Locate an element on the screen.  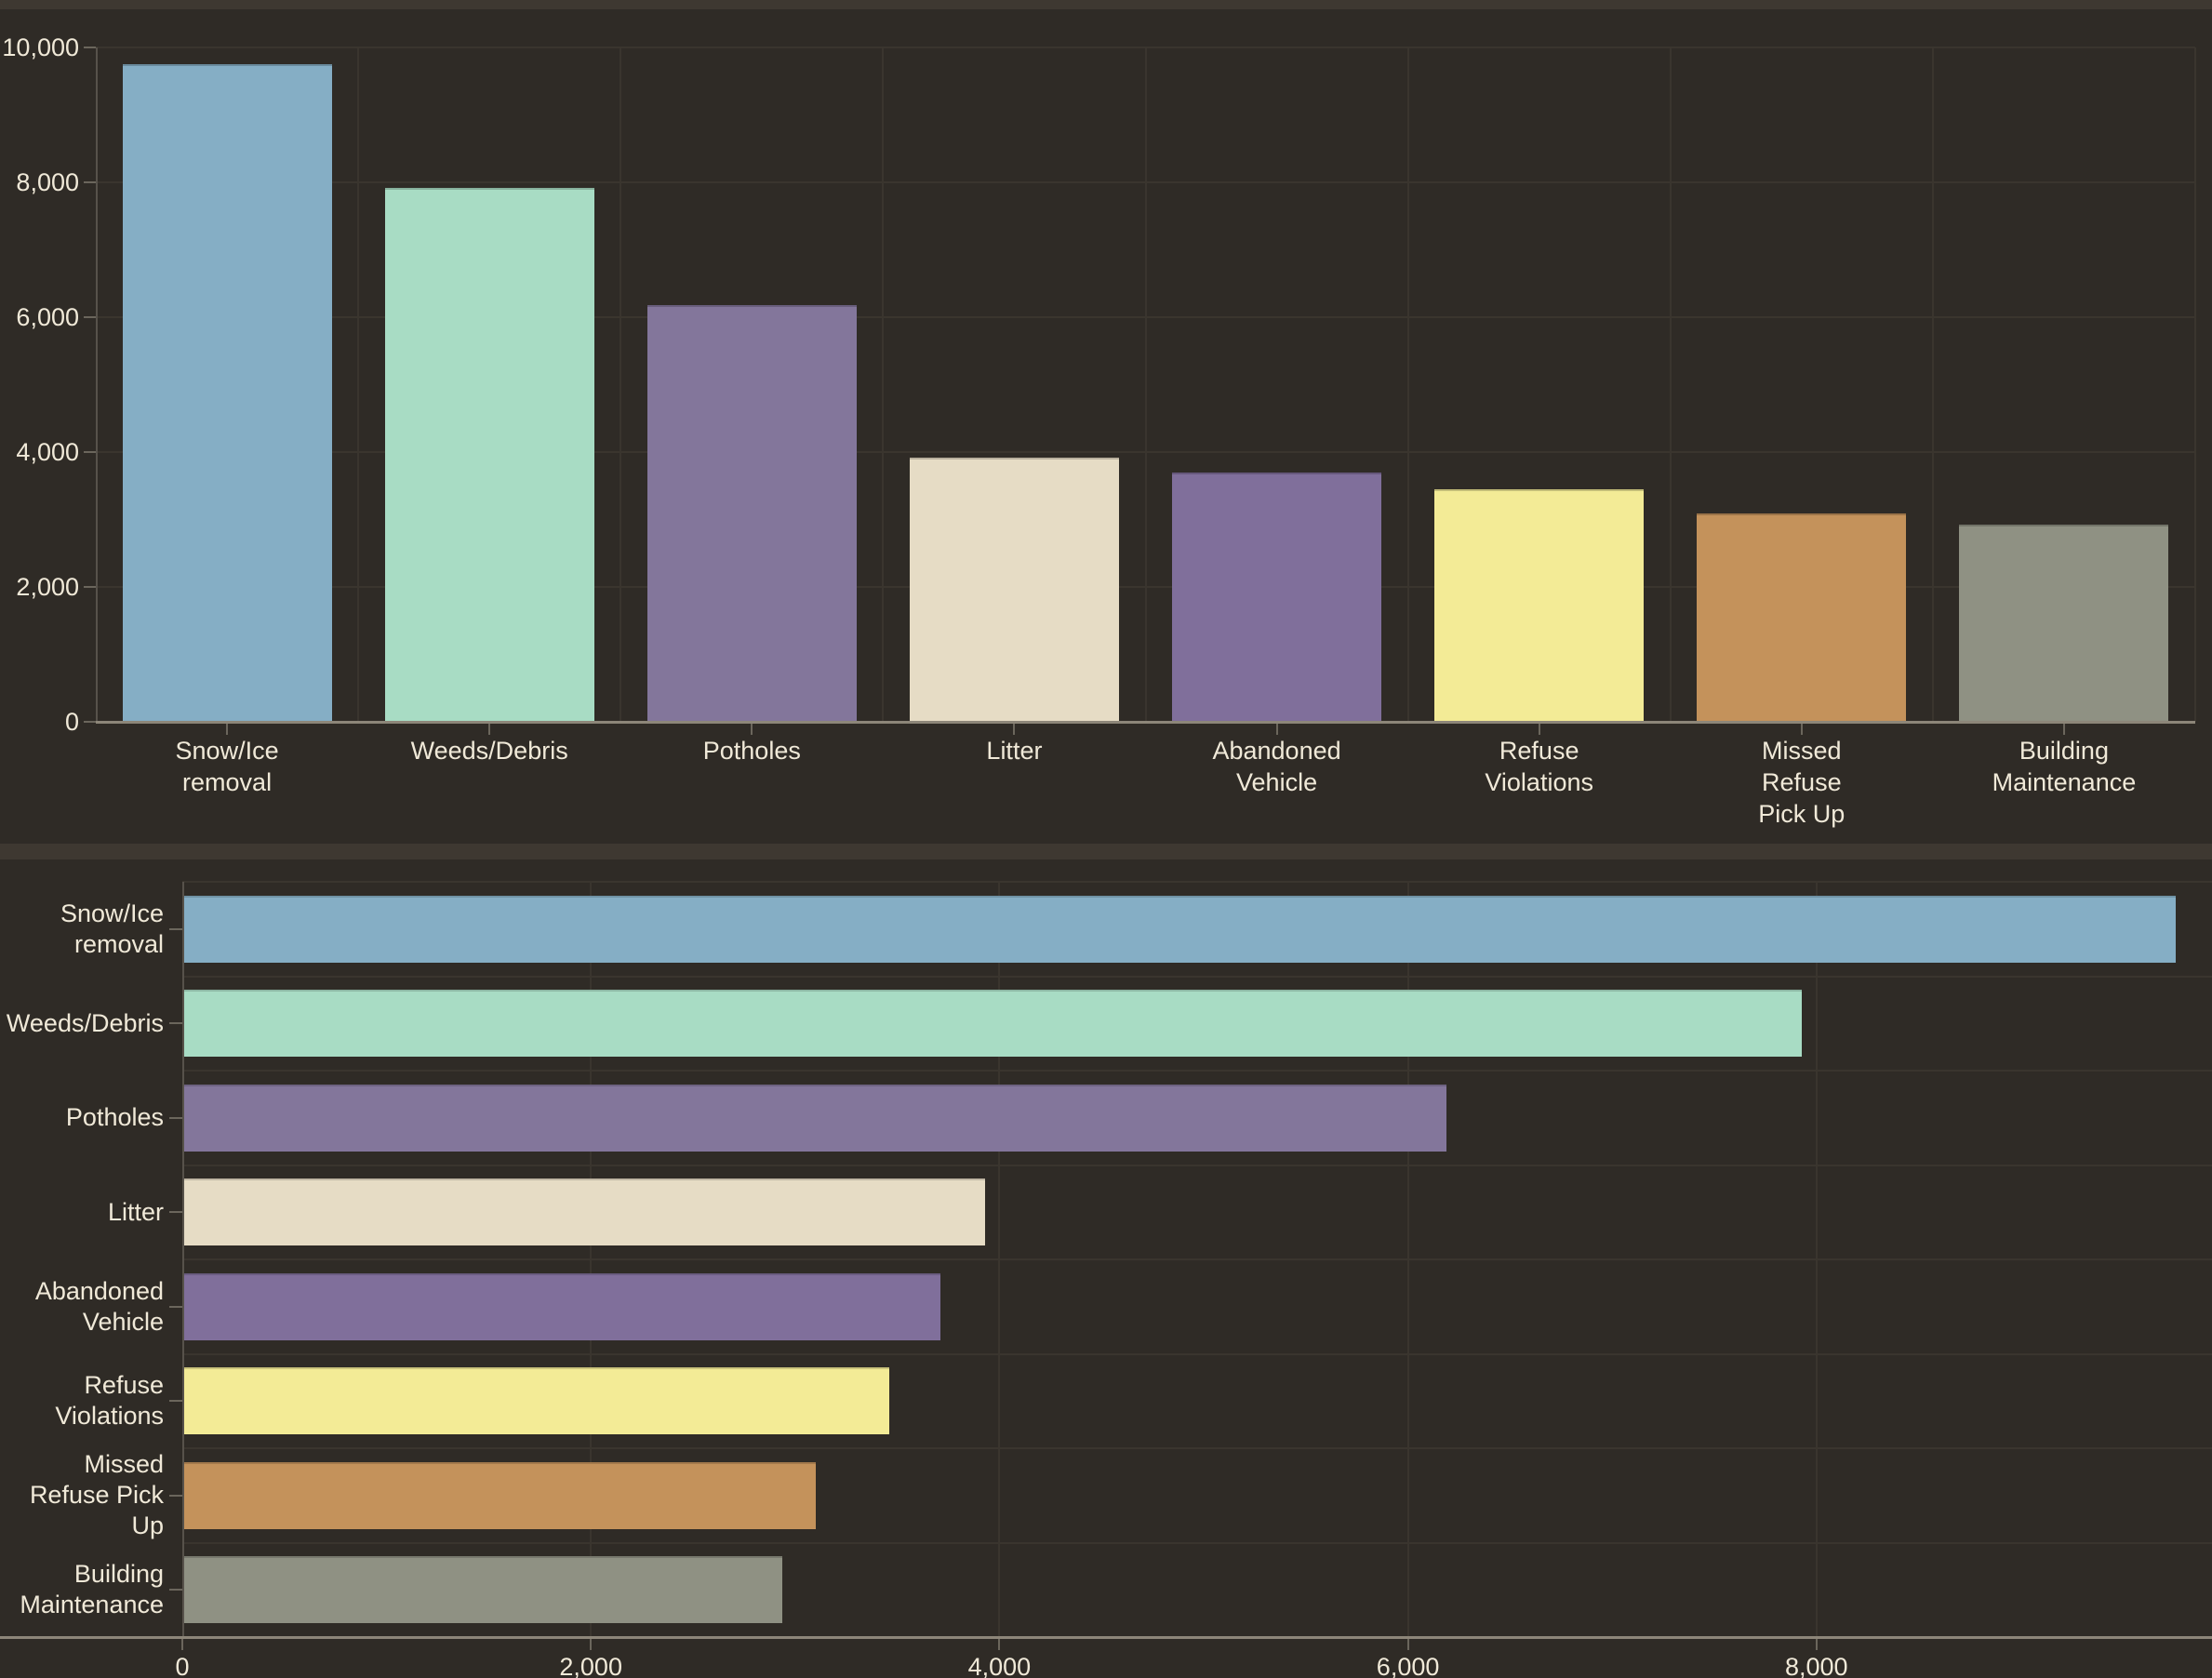
x-axis-tick-label: 8,000 is located at coordinates (1816, 1665).